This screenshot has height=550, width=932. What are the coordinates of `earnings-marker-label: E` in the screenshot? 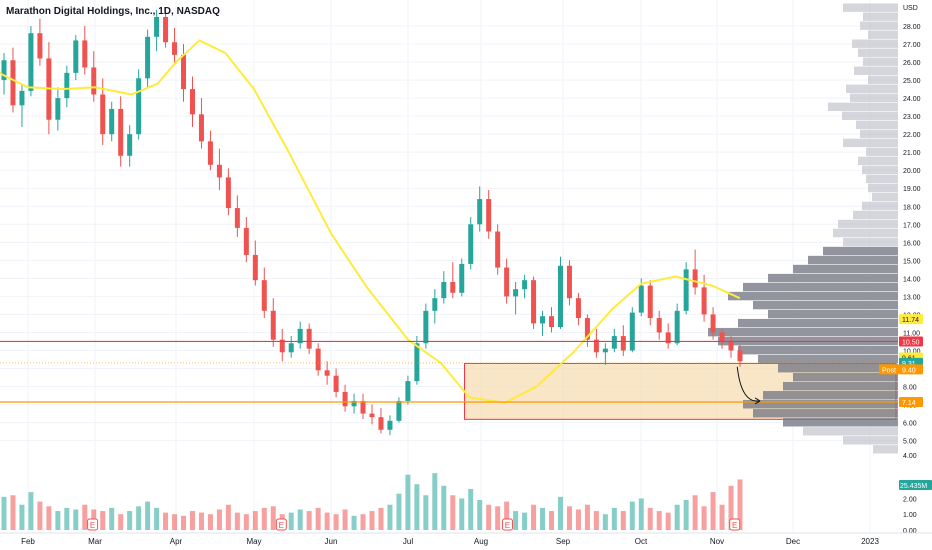 It's located at (92, 525).